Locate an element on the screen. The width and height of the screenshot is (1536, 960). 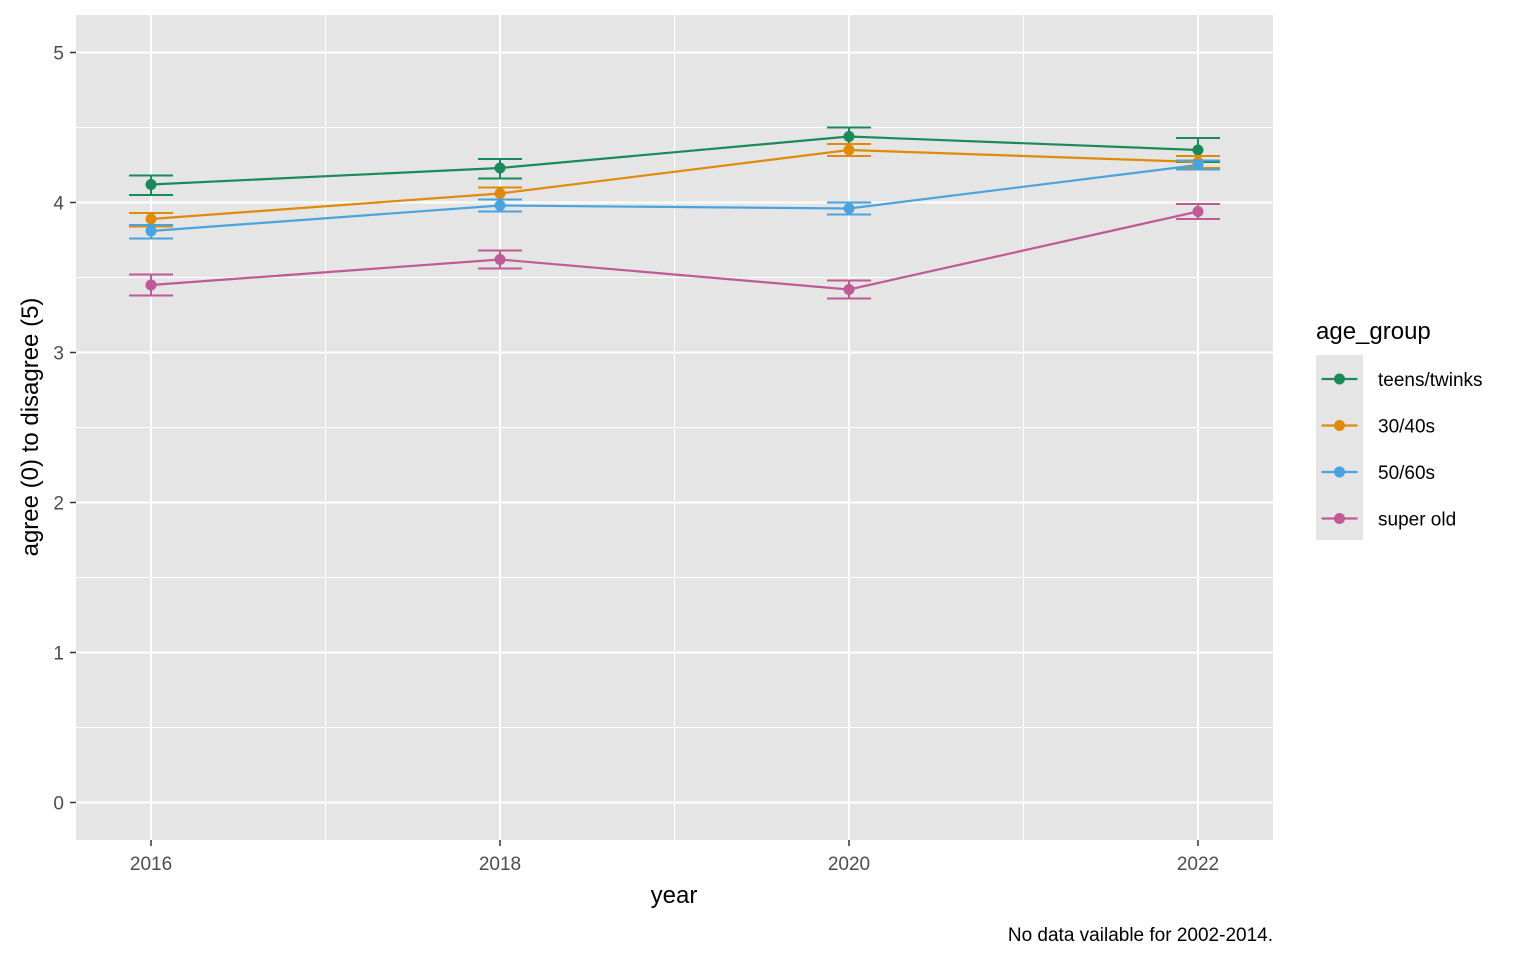
y-tick-label: 5 is located at coordinates (58, 54).